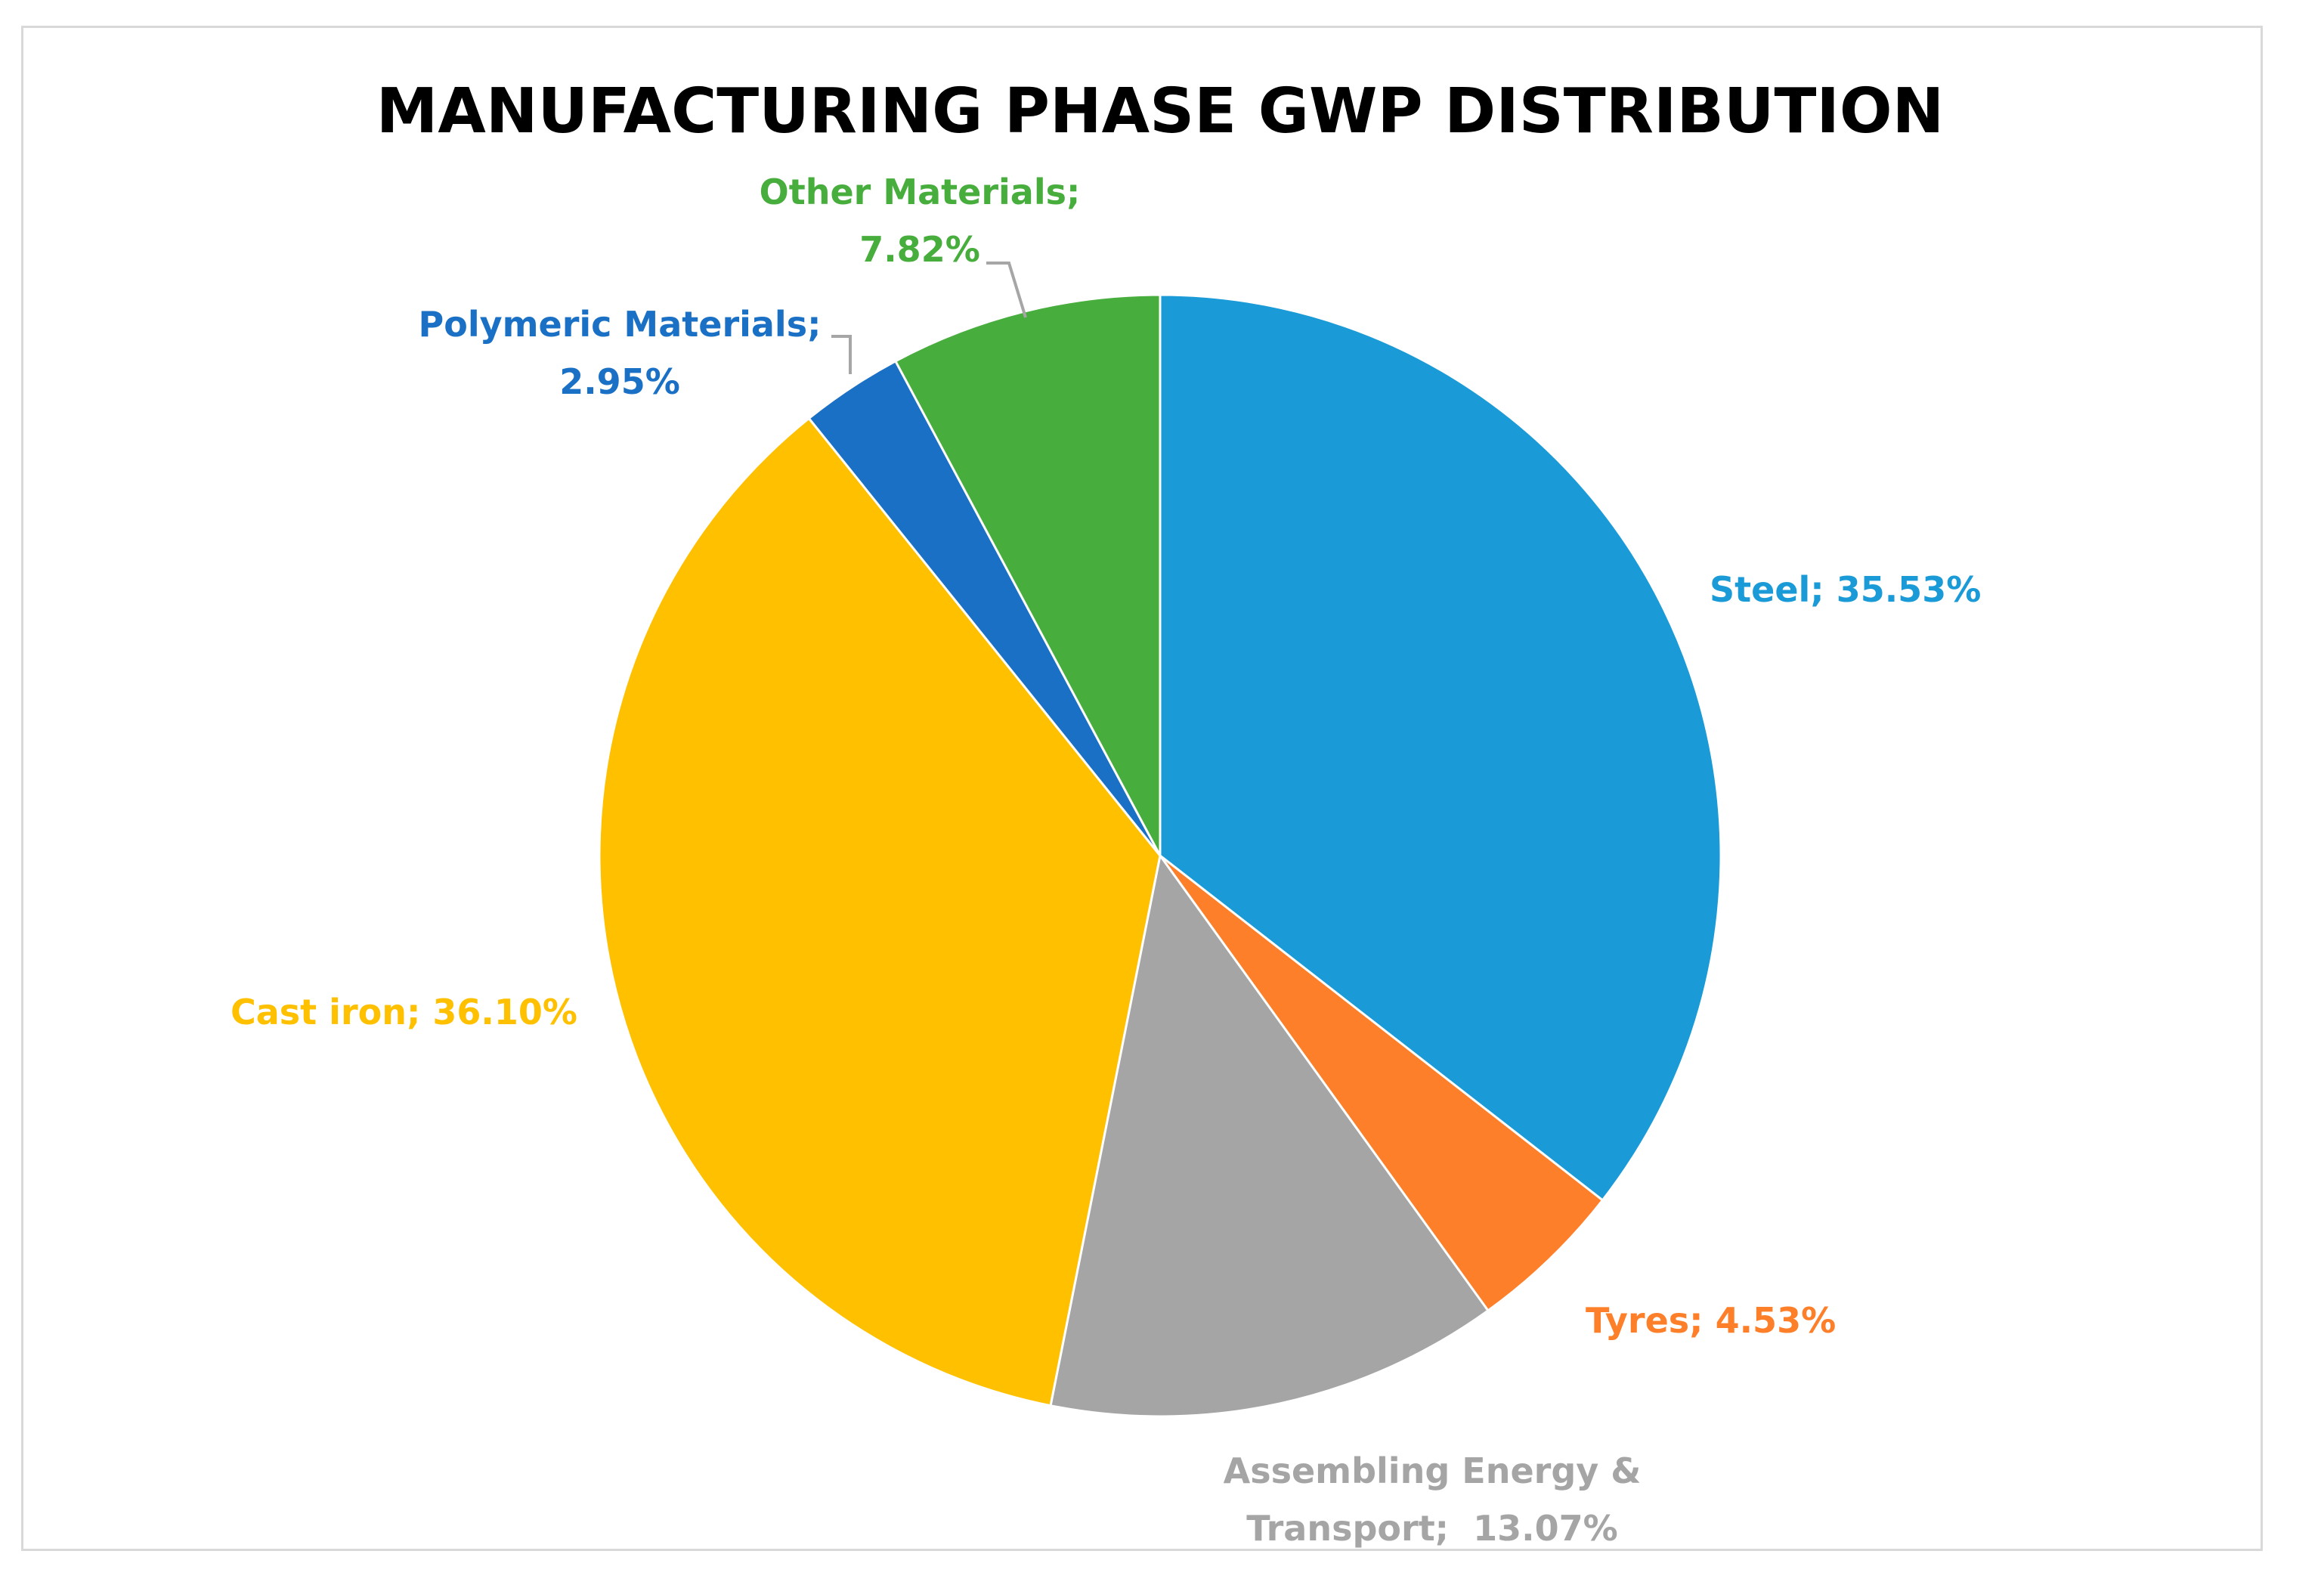  I want to click on data-label-line: Steel; 35.53%, so click(1845, 589).